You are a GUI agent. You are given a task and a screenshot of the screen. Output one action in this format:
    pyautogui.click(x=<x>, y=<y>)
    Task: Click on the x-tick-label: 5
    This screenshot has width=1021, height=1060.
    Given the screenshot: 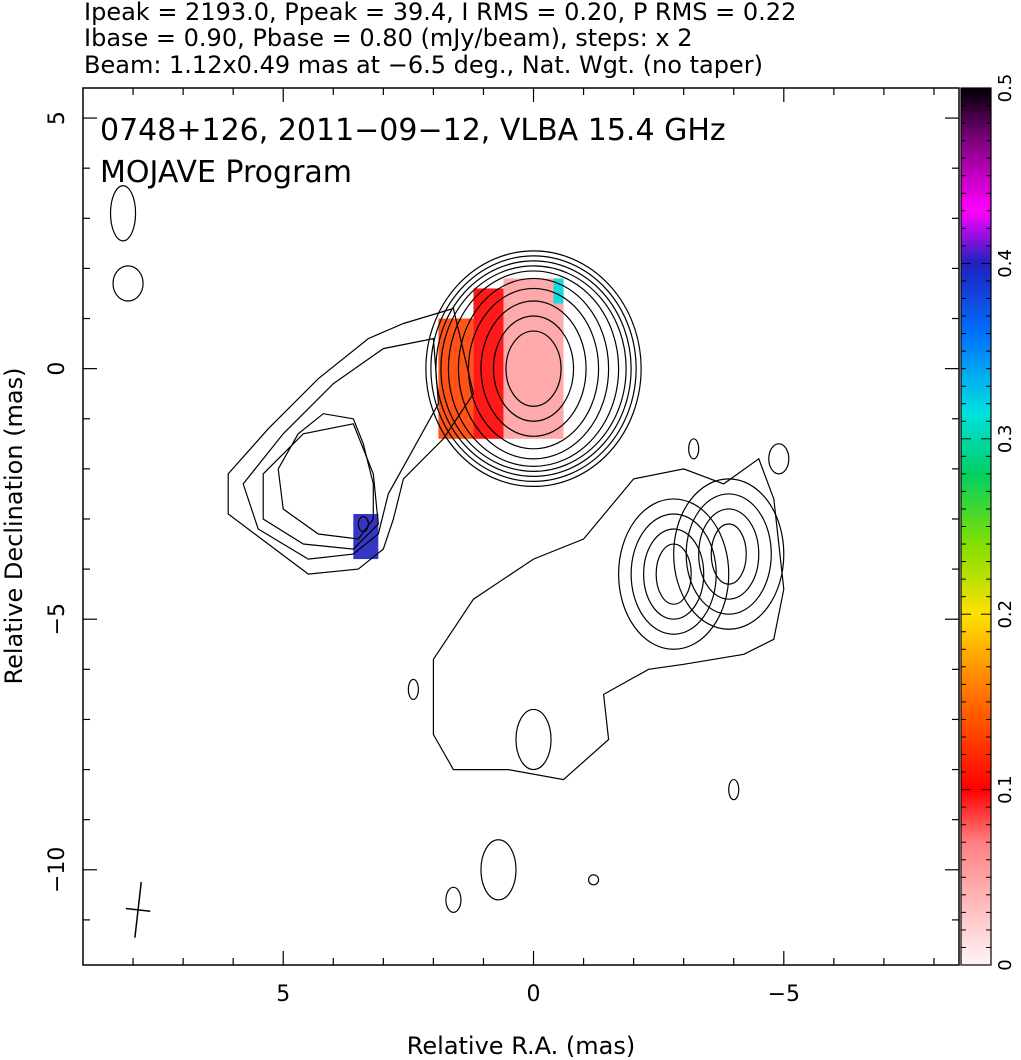 What is the action you would take?
    pyautogui.click(x=283, y=994)
    